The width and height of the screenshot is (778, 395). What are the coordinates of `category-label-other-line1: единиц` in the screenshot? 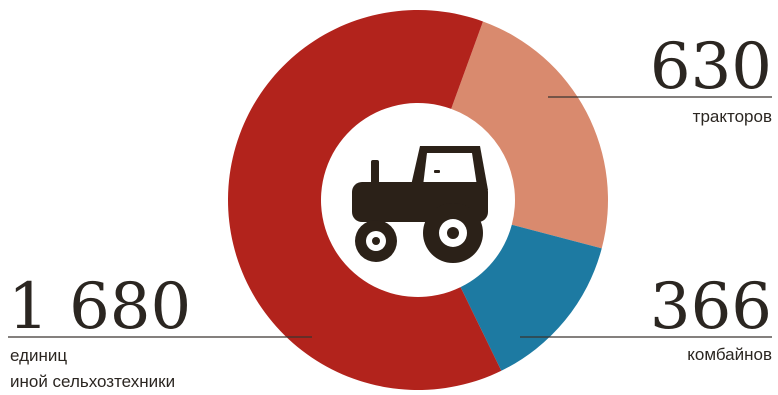 It's located at (38, 355).